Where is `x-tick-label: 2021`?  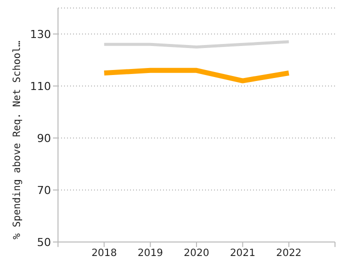 x-tick-label: 2021 is located at coordinates (243, 254).